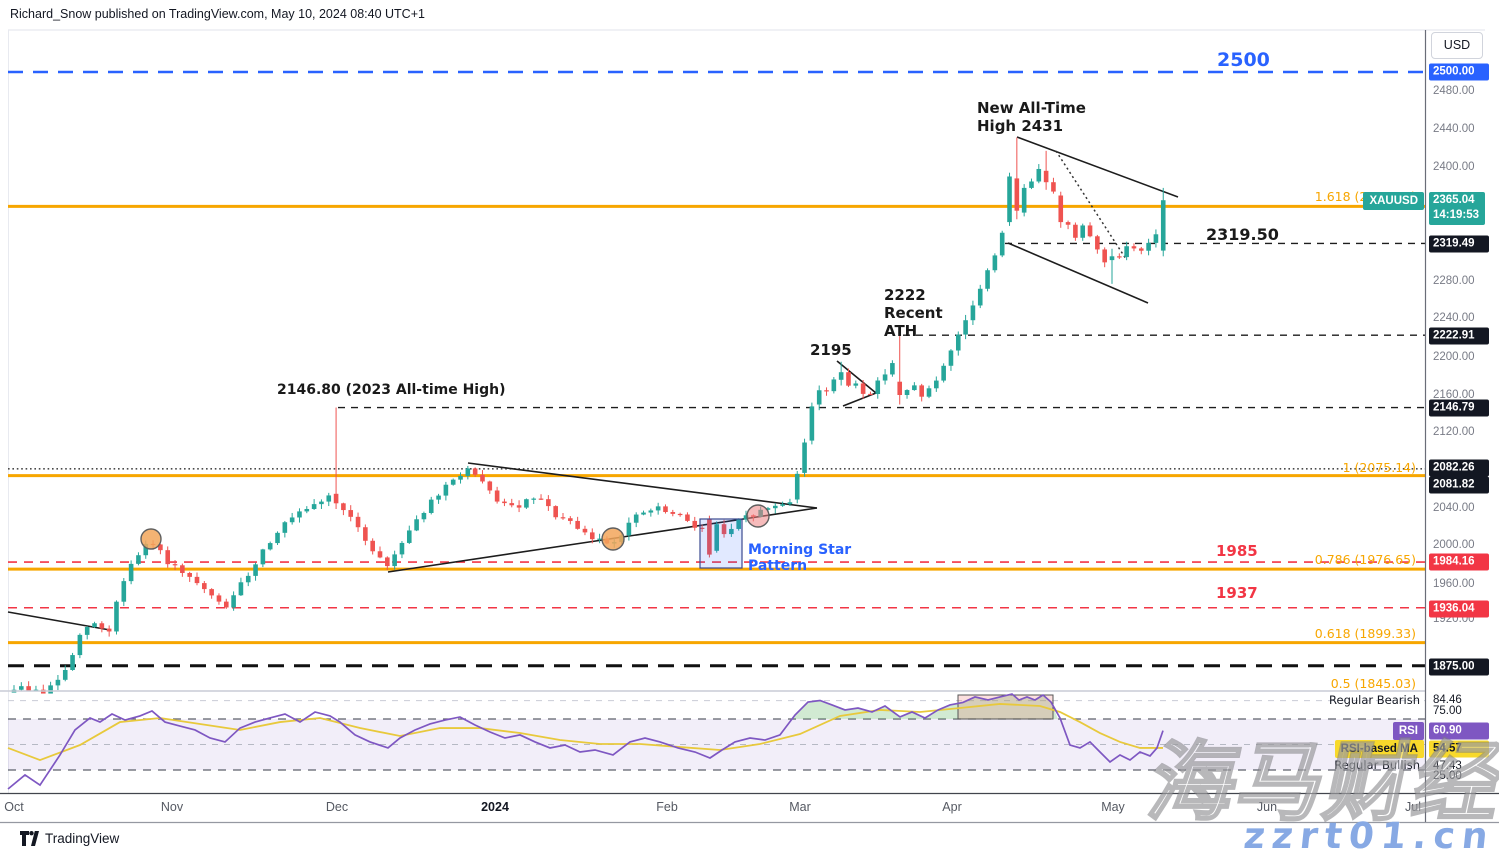  I want to click on annotation-recent-ath: 2222 Recent ATH, so click(913, 313).